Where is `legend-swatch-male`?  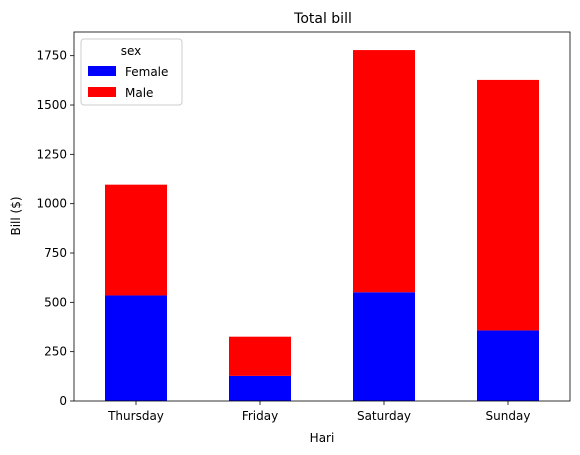 legend-swatch-male is located at coordinates (102, 92).